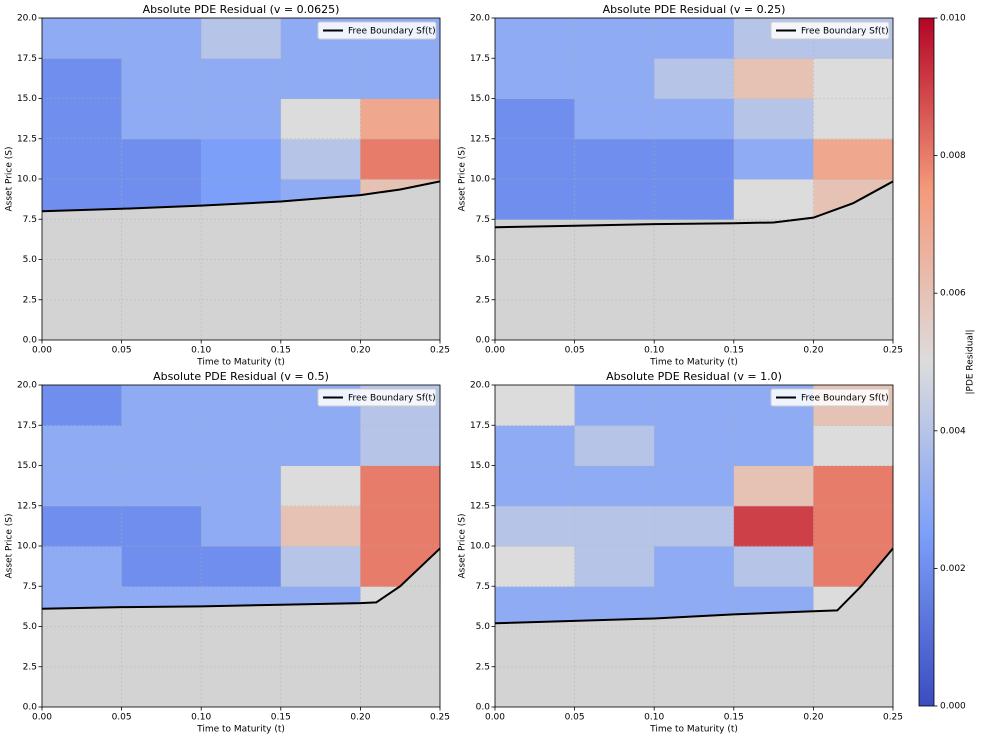 Image resolution: width=981 pixels, height=738 pixels. Describe the element at coordinates (241, 260) in the screenshot. I see `exercise-region` at that location.